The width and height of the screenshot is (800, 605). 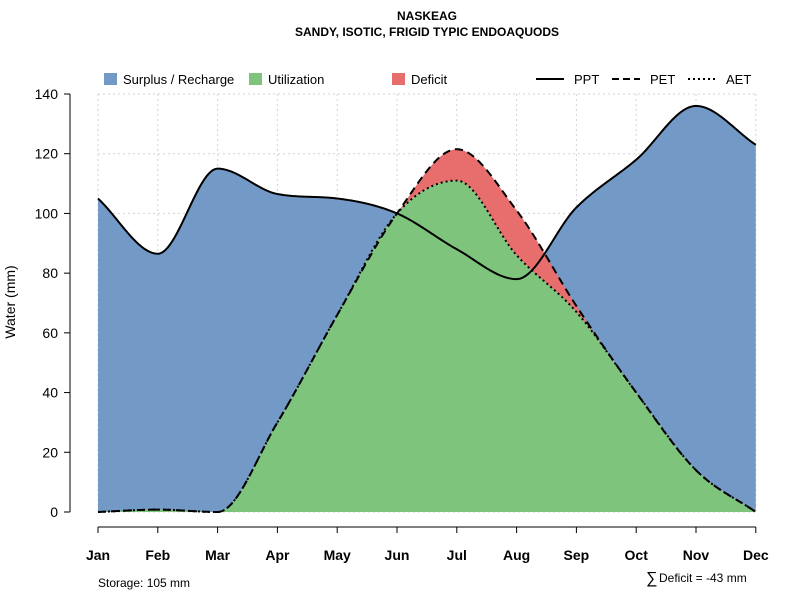 I want to click on x-tick-label: Mar, so click(x=217, y=555).